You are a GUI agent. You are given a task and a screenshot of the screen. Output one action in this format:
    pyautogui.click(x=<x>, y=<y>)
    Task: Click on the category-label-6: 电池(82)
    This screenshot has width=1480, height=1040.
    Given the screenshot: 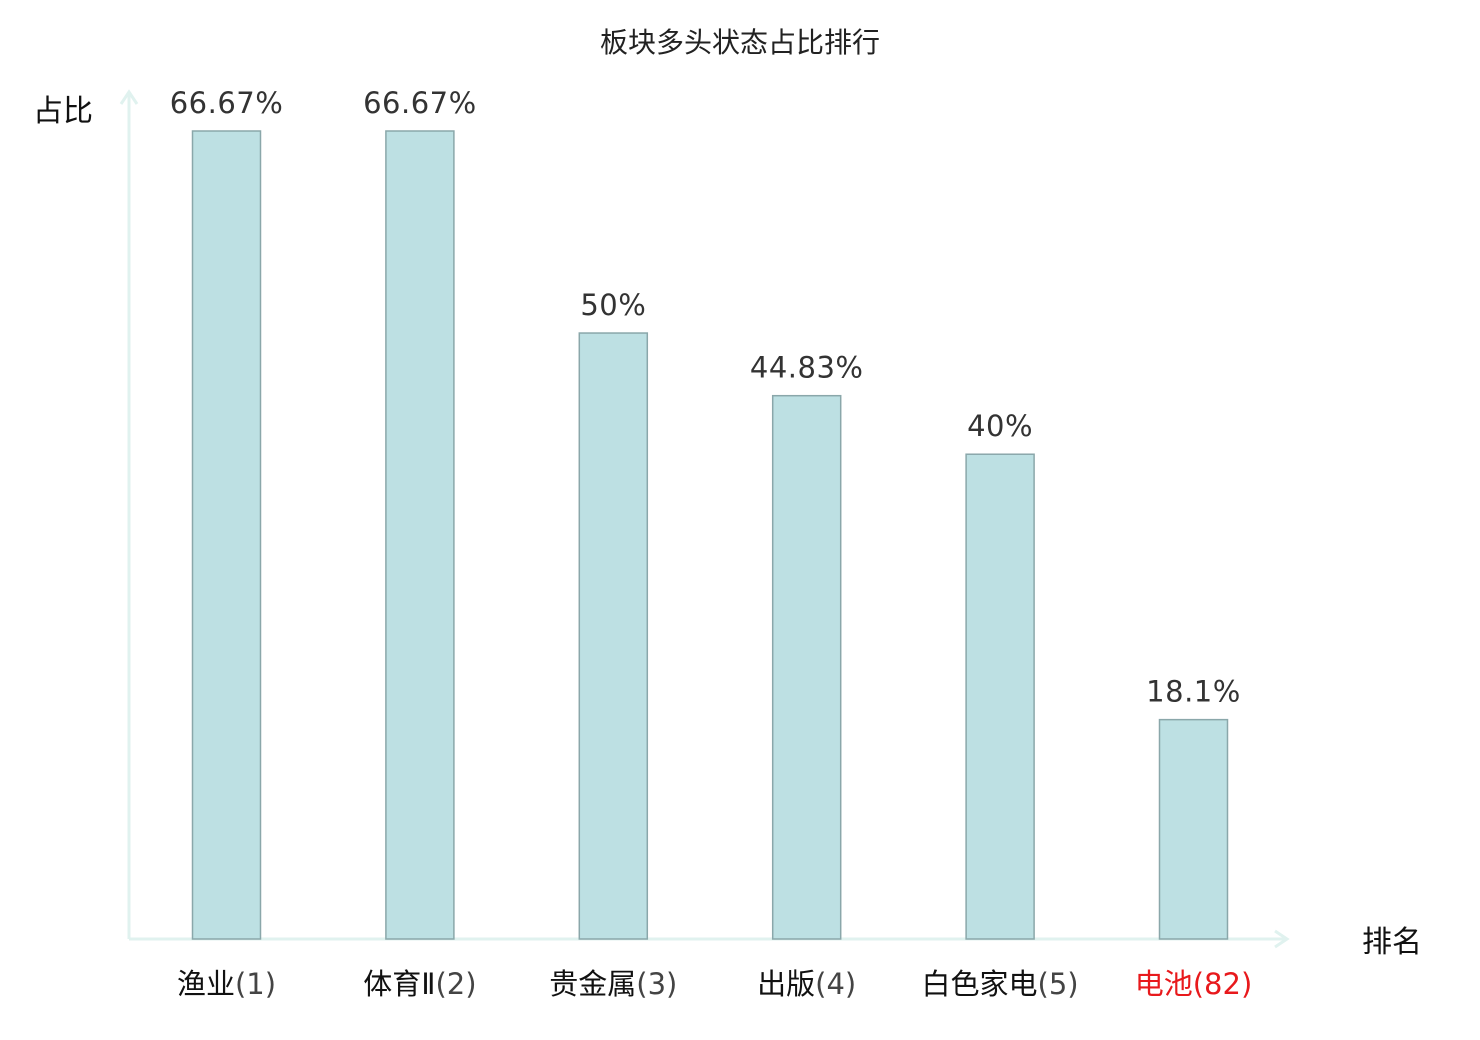 What is the action you would take?
    pyautogui.click(x=1194, y=984)
    